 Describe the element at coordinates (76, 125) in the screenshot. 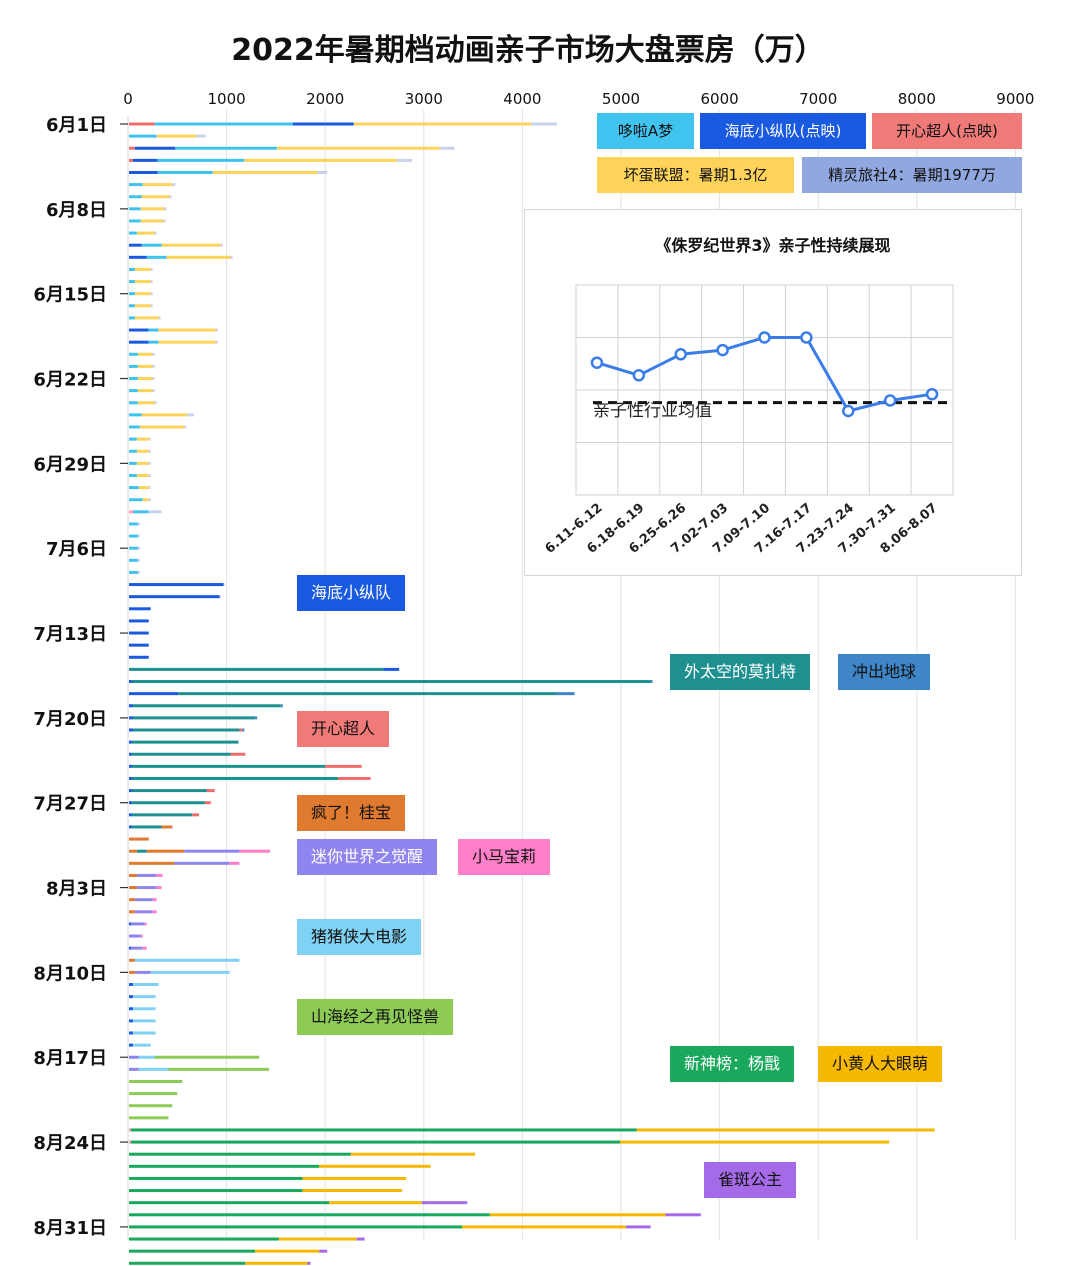

I see `date-label: 6月1日` at that location.